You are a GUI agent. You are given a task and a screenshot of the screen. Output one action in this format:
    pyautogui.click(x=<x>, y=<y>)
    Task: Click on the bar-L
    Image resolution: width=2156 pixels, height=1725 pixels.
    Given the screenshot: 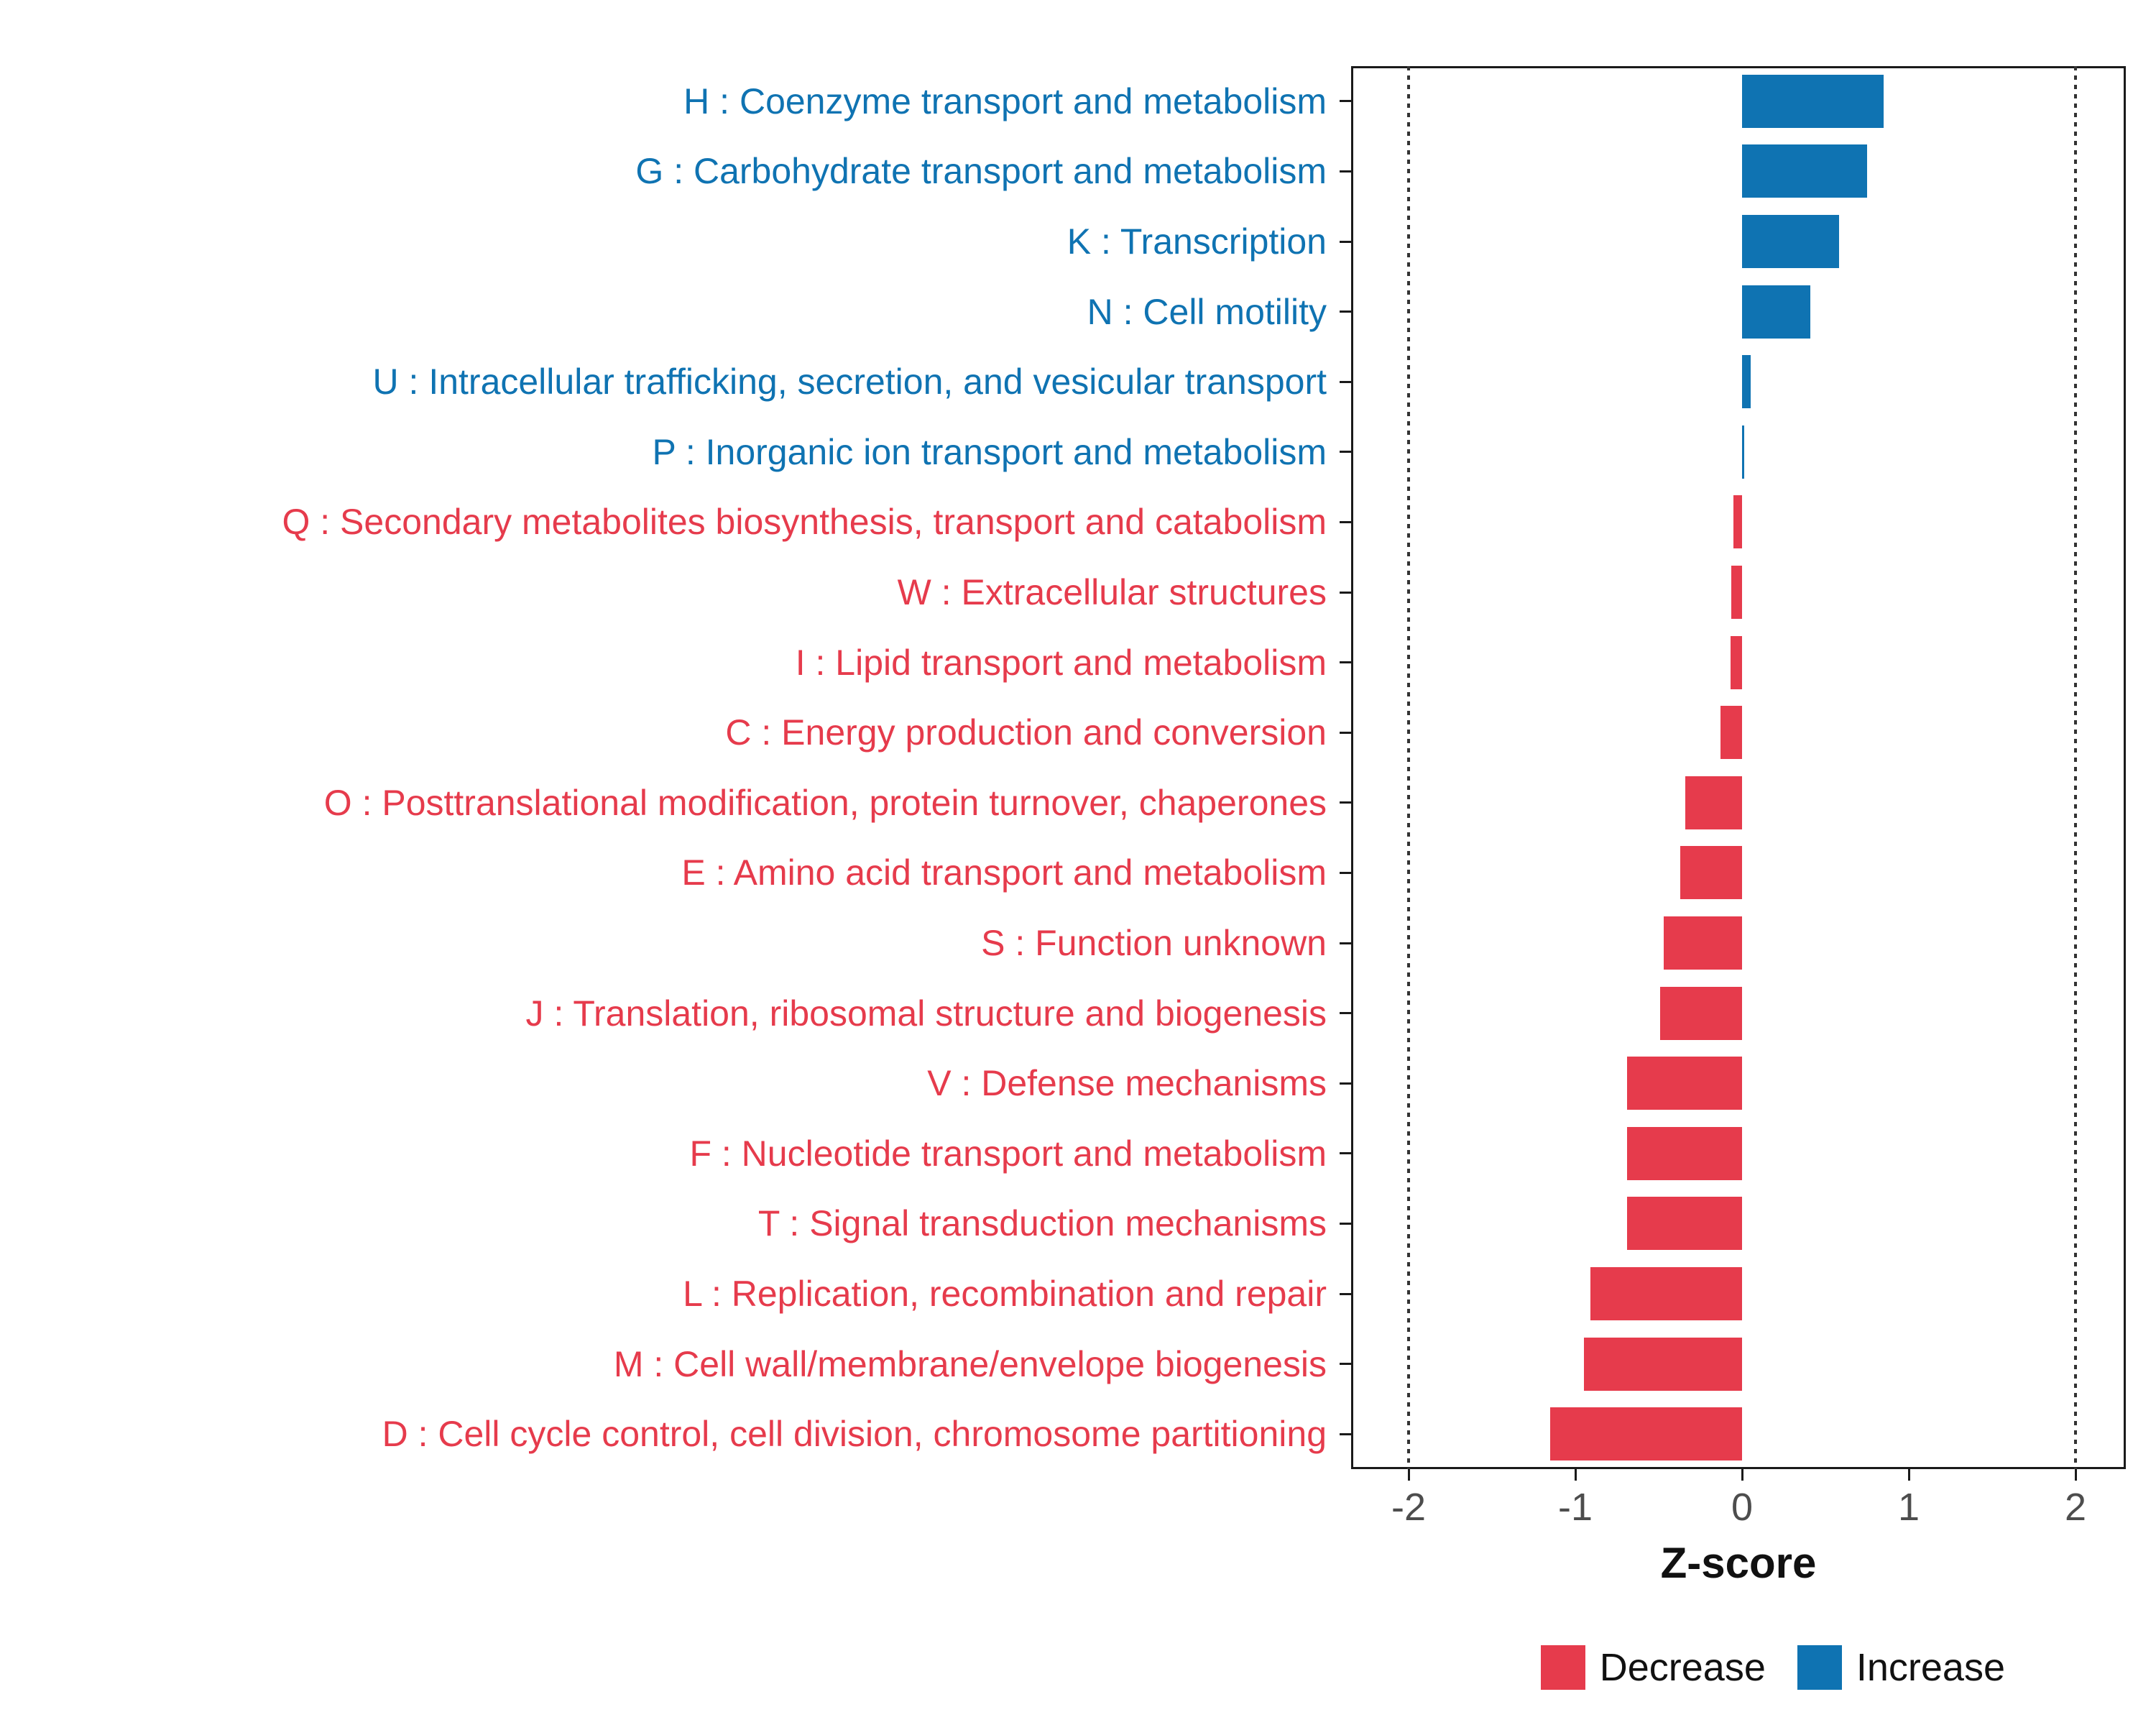 What is the action you would take?
    pyautogui.click(x=1666, y=1293)
    